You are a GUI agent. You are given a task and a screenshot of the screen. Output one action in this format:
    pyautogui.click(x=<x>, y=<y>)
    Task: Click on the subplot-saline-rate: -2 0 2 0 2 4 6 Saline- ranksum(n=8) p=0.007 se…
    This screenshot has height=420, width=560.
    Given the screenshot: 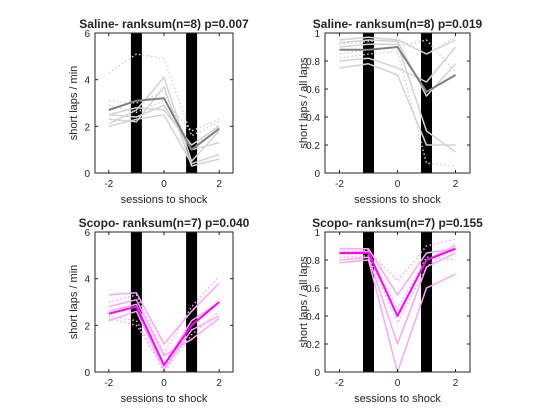 What is the action you would take?
    pyautogui.click(x=158, y=111)
    